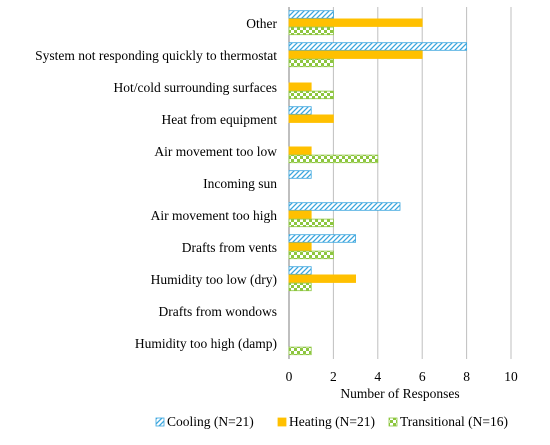 Image resolution: width=550 pixels, height=445 pixels. I want to click on category-label: Other, so click(261, 23).